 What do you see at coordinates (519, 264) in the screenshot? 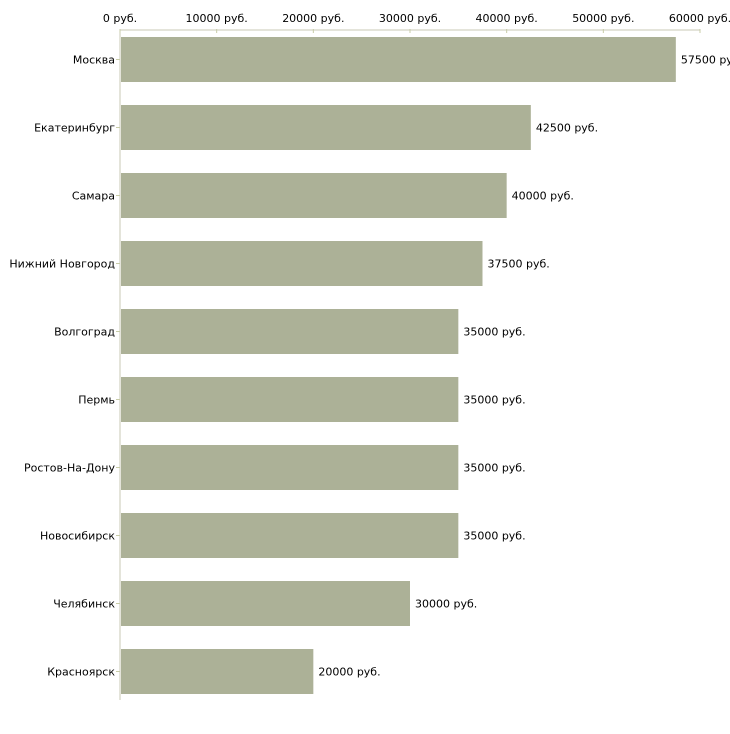
I see `value-label: 37500 руб.` at bounding box center [519, 264].